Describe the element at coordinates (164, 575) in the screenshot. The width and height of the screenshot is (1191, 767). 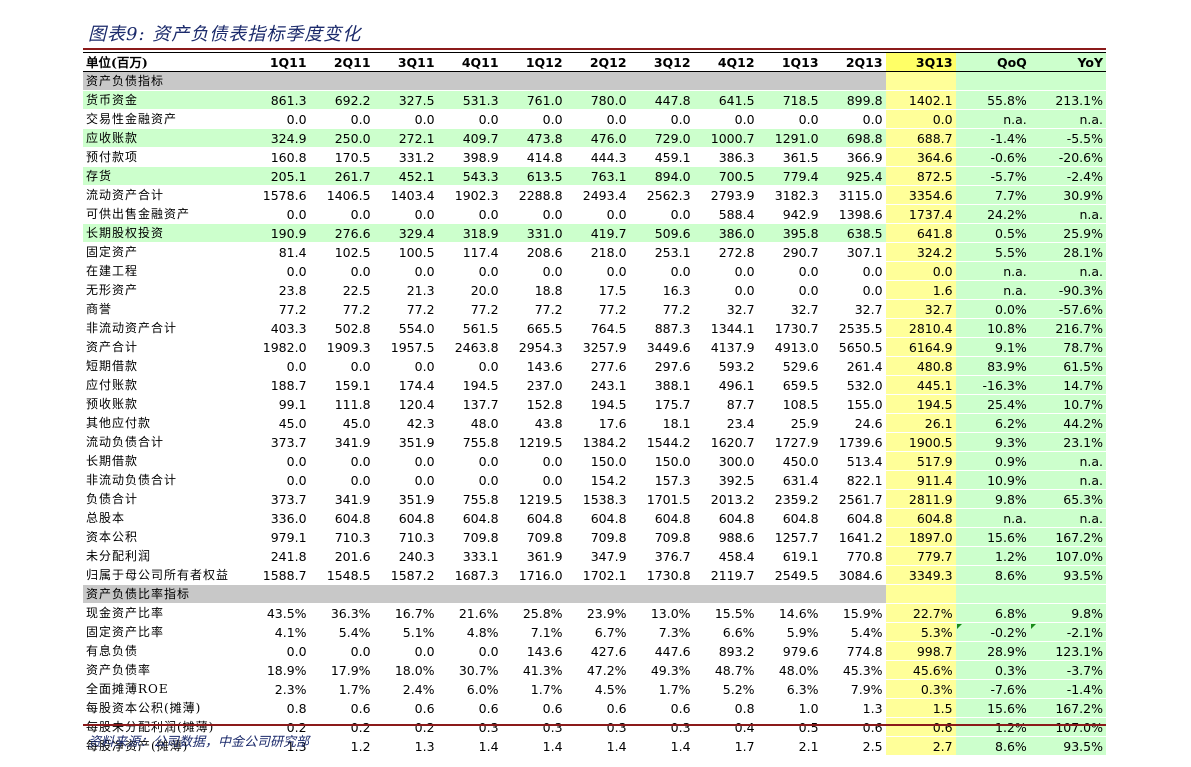
I see `row-label: 归属于母公司所有者权益` at that location.